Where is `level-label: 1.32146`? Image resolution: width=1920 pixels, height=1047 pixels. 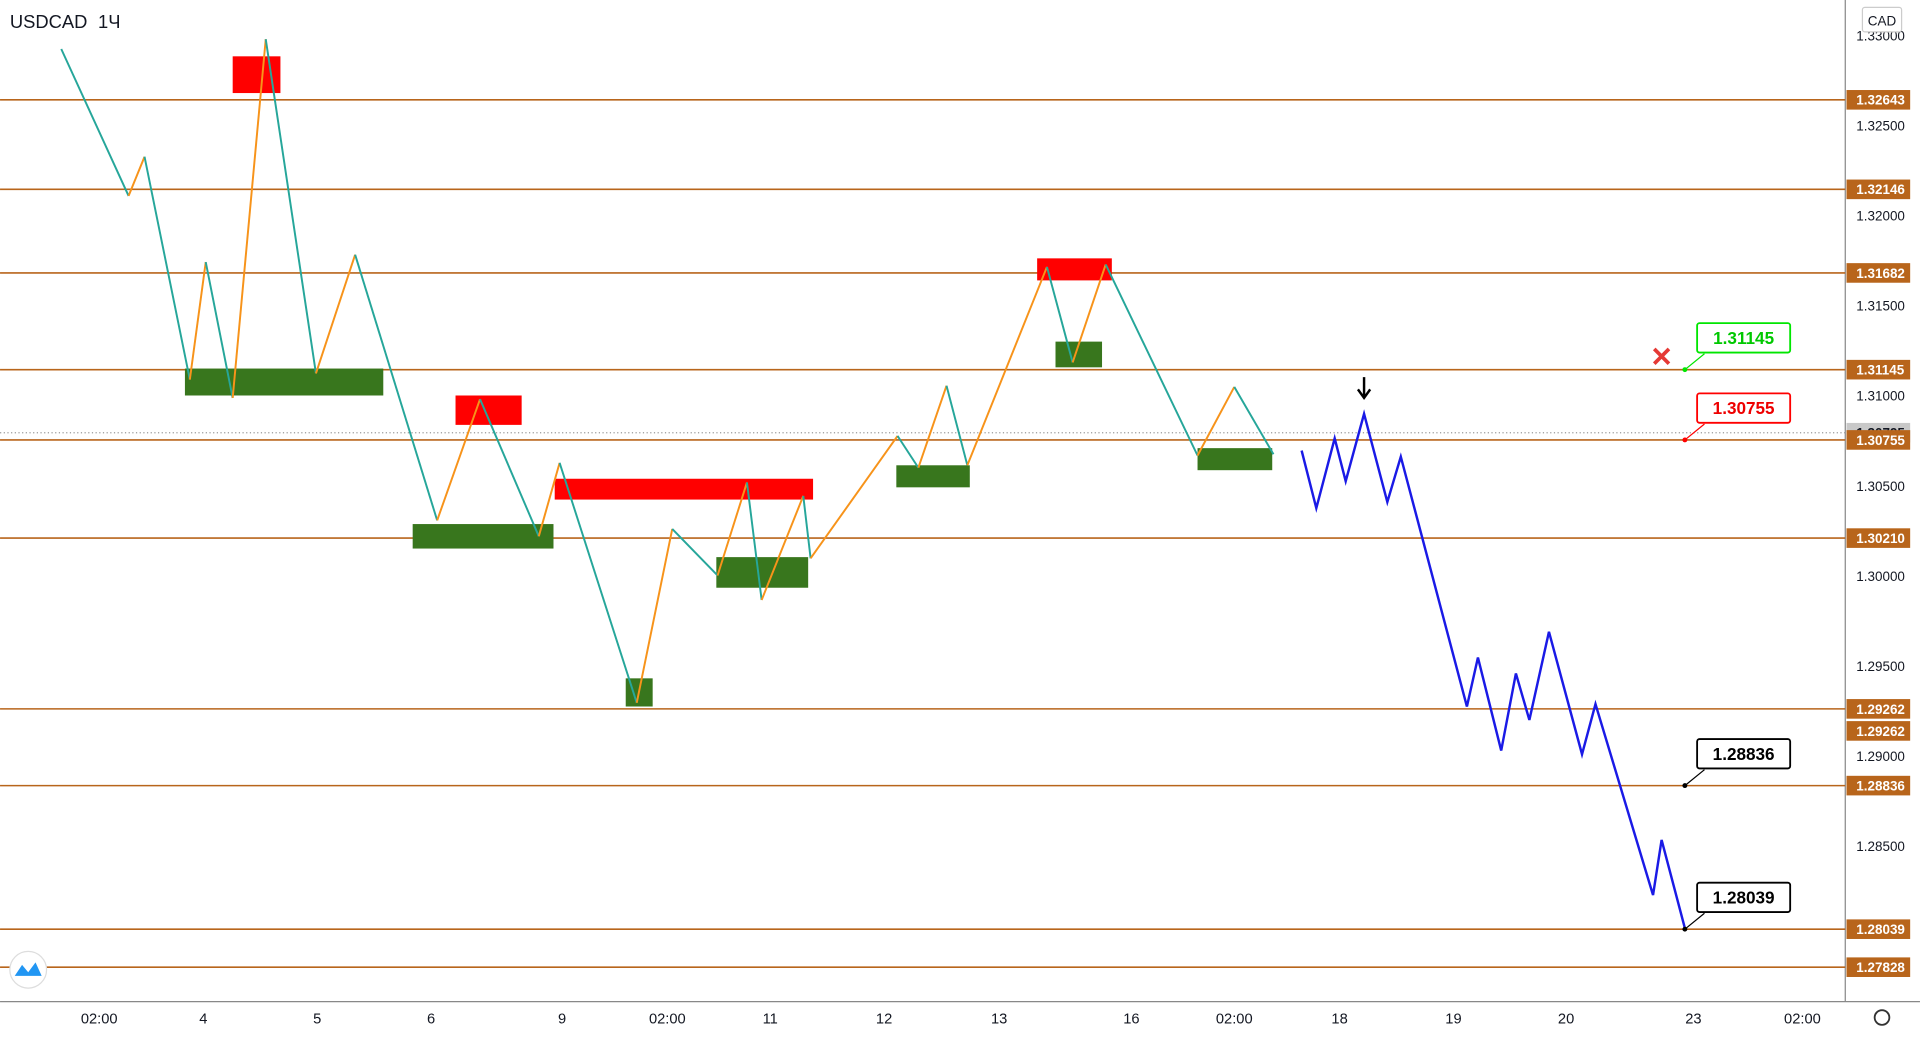
level-label: 1.32146 is located at coordinates (1880, 189).